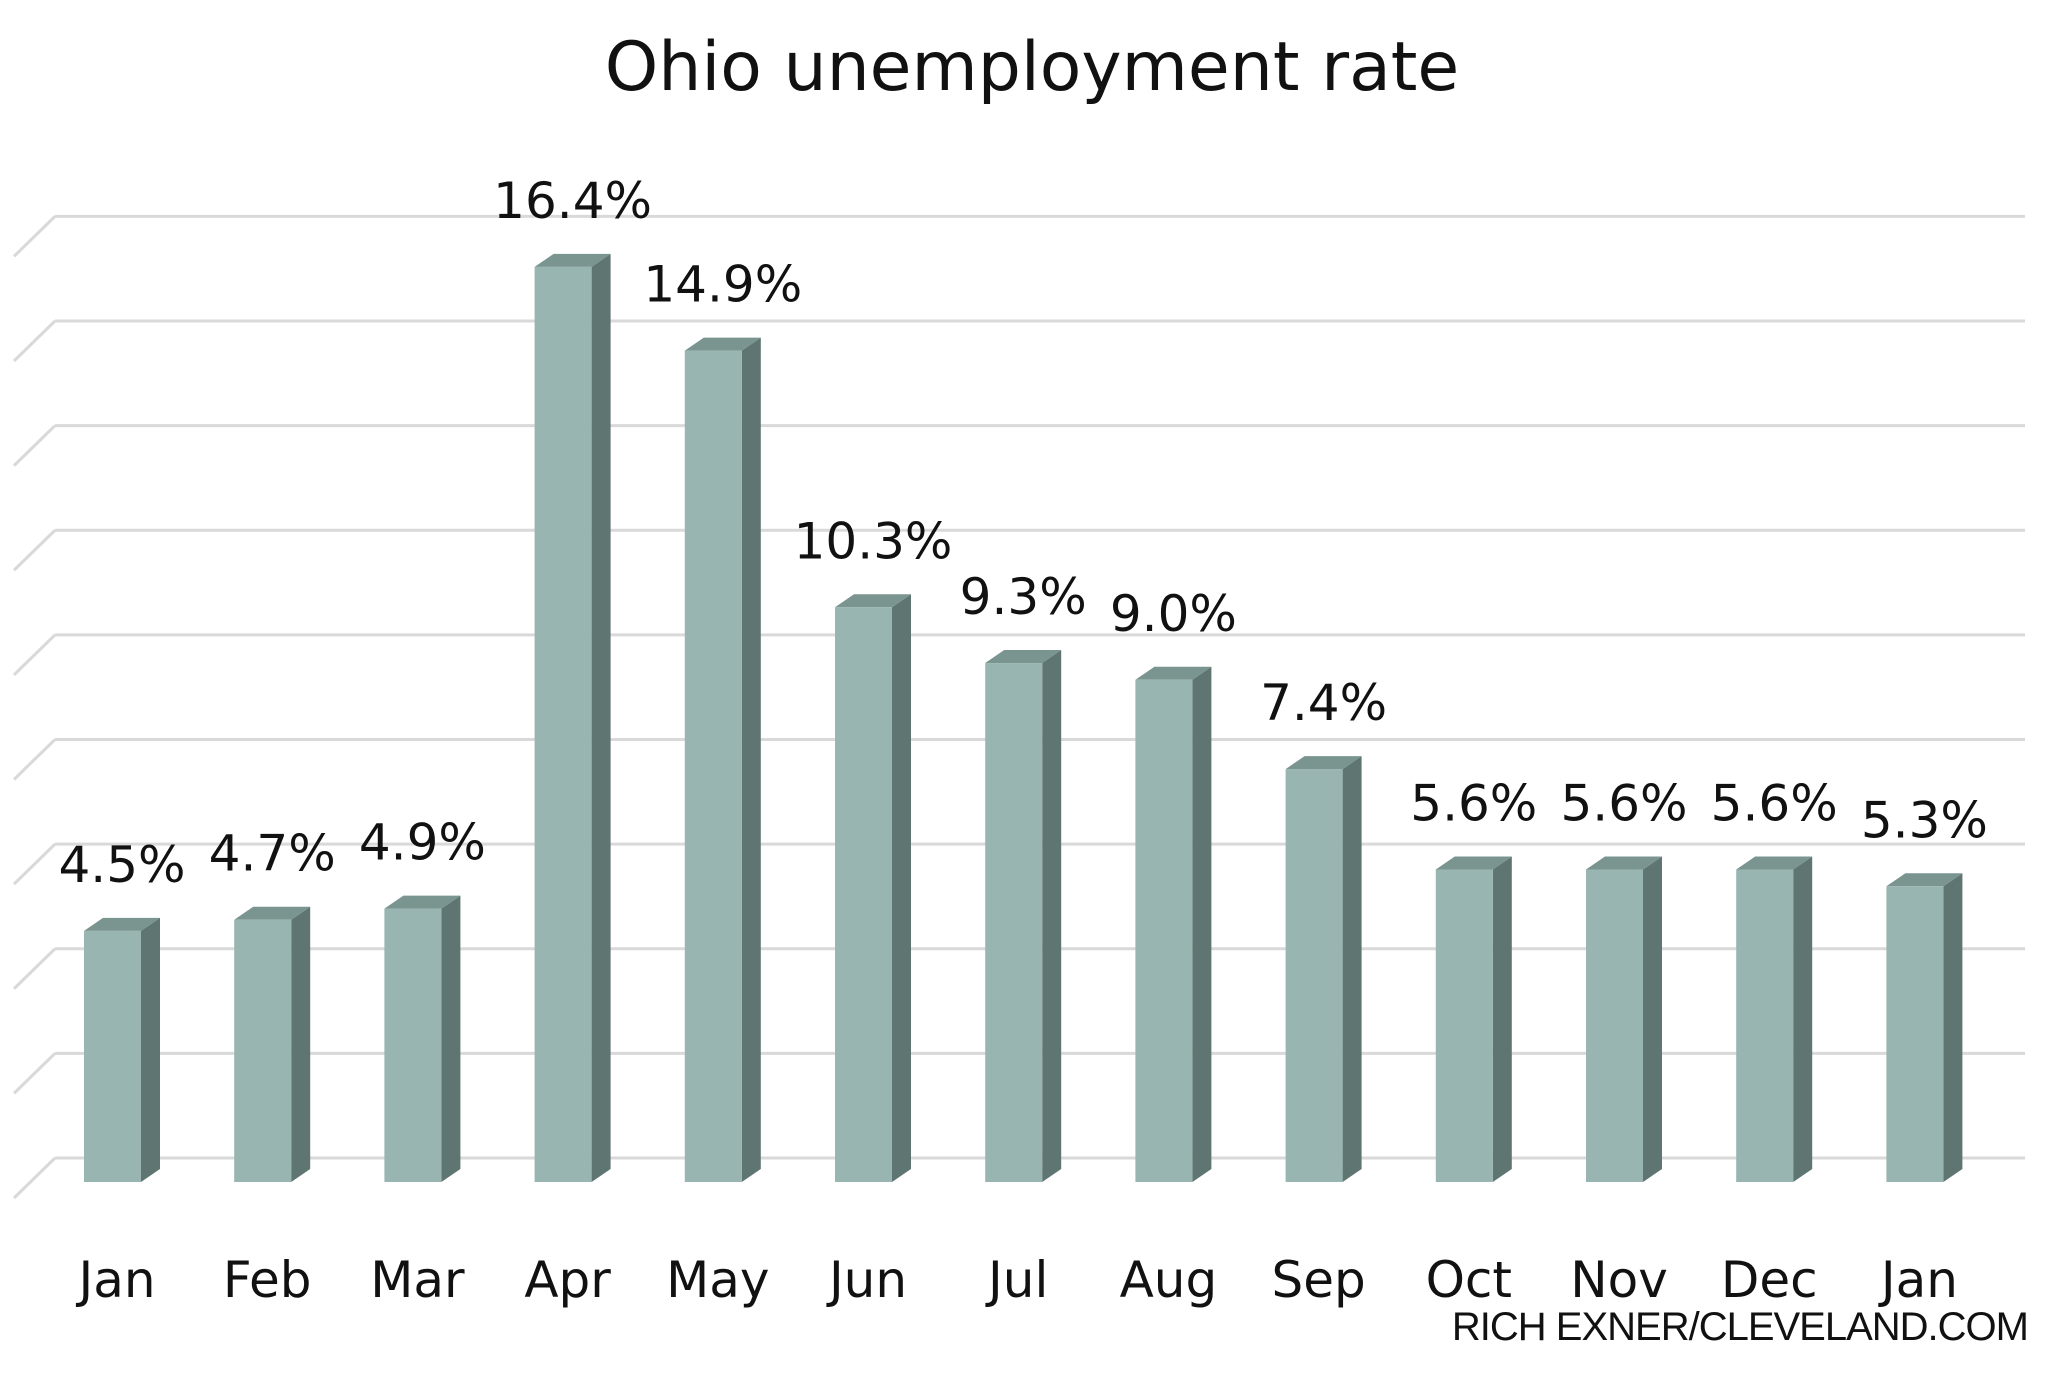 This screenshot has height=1392, width=2064. What do you see at coordinates (722, 285) in the screenshot?
I see `data-label: 14.9%` at bounding box center [722, 285].